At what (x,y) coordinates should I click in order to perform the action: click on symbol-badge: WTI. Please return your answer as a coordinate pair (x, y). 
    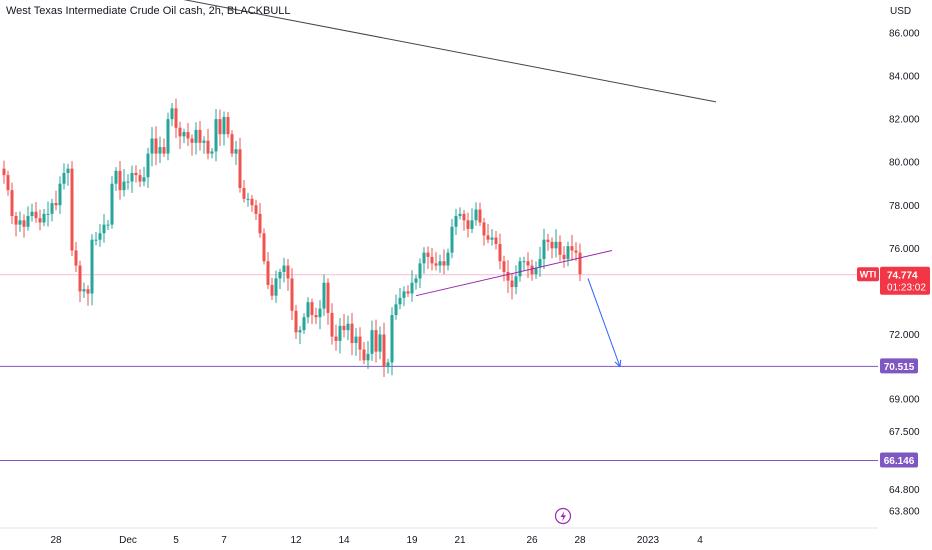
    Looking at the image, I should click on (868, 274).